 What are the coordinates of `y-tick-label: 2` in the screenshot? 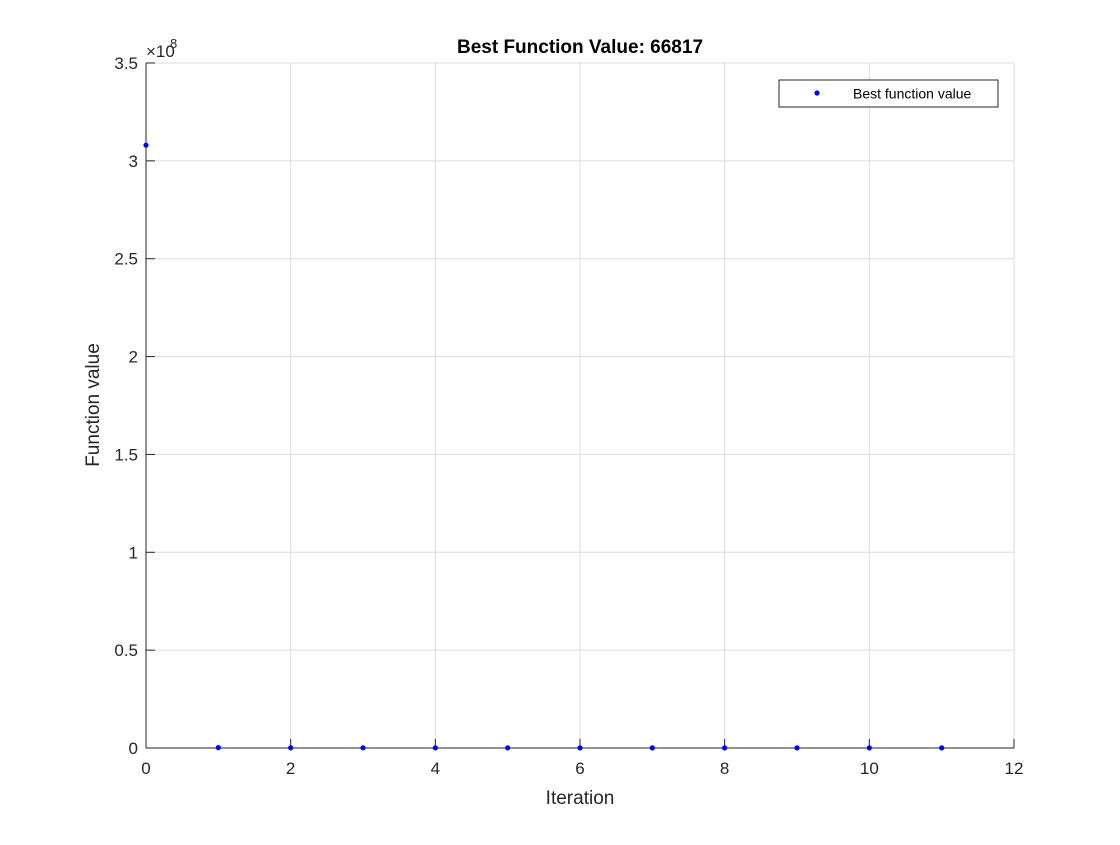 It's located at (133, 357).